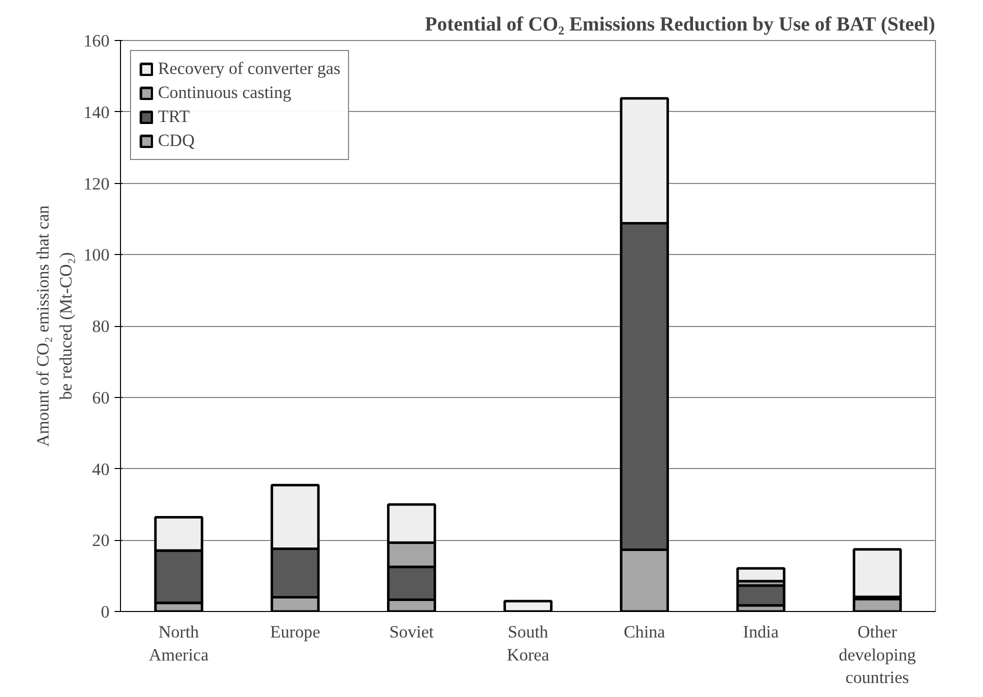 The image size is (983, 697). Describe the element at coordinates (97, 255) in the screenshot. I see `y-tick-label: 100` at that location.